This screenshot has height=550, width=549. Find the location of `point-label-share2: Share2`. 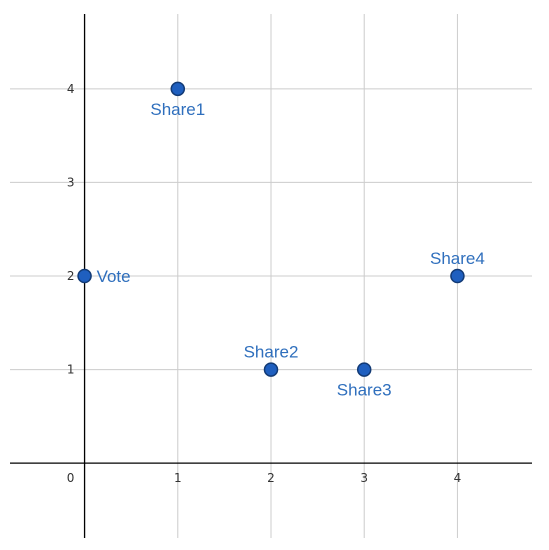

point-label-share2: Share2 is located at coordinates (271, 352).